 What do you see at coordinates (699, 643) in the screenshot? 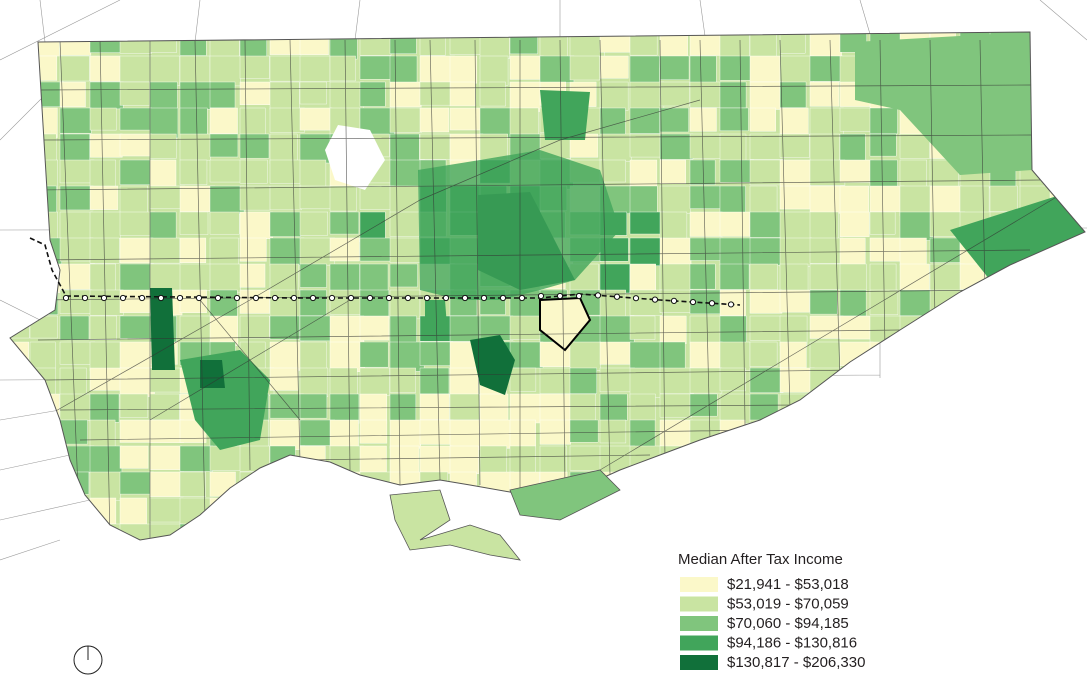
I see `legend-swatch` at bounding box center [699, 643].